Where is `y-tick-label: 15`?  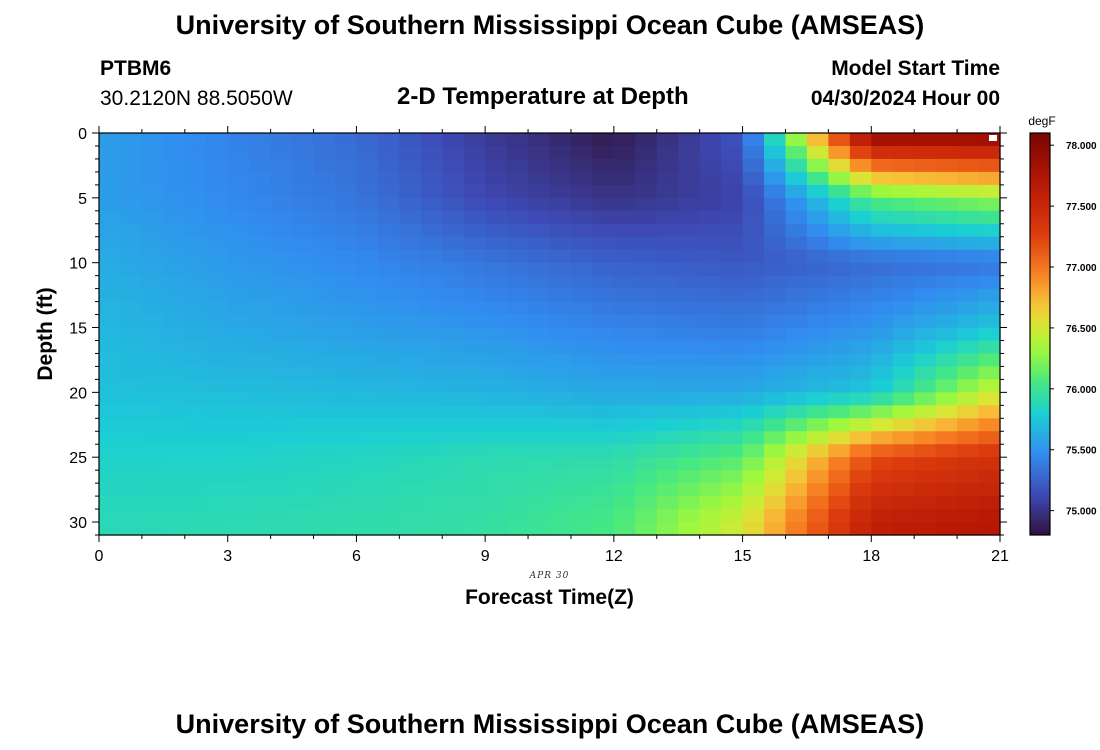
y-tick-label: 15 is located at coordinates (78, 329).